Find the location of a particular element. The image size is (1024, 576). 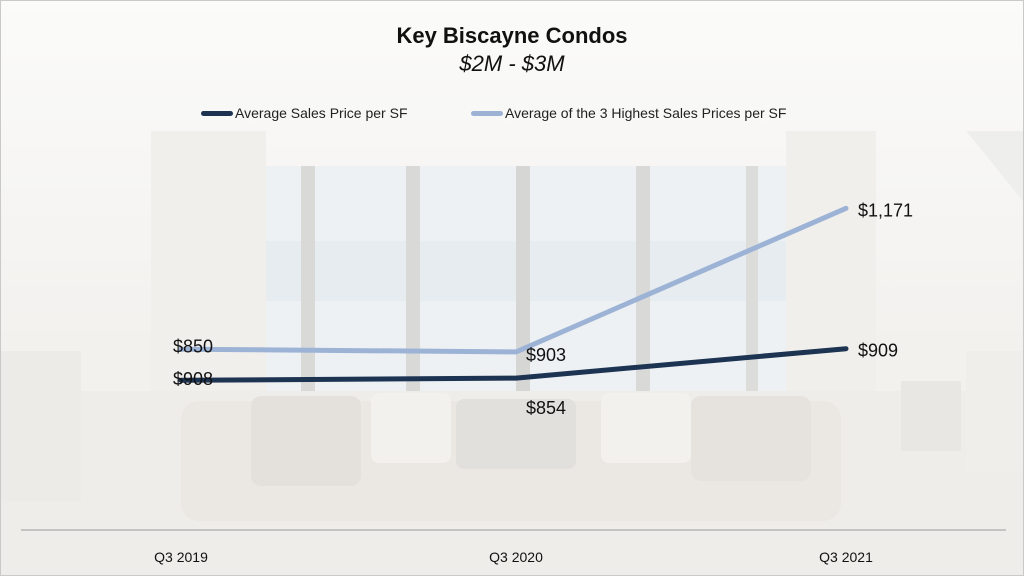

chart-title: Key Biscayne Condos is located at coordinates (512, 35).